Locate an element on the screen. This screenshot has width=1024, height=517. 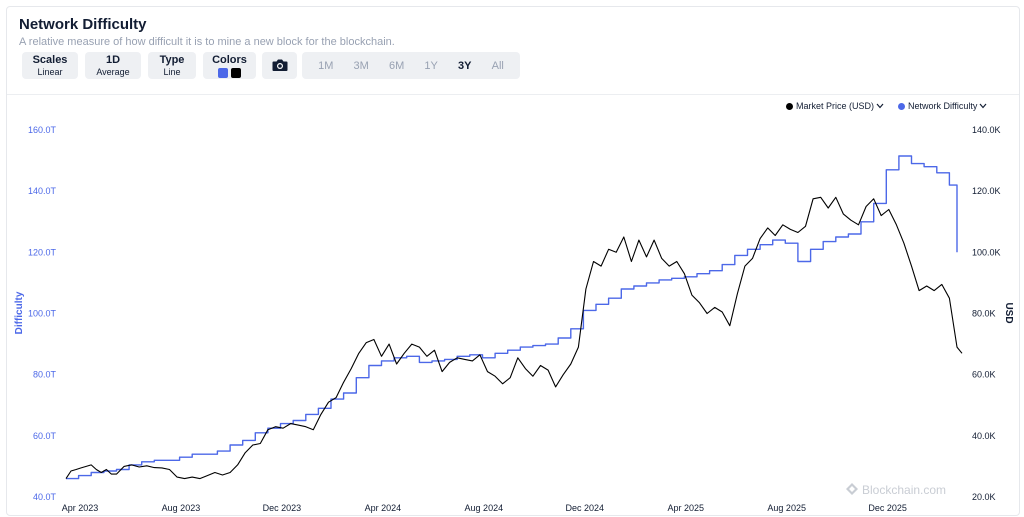
y-left-tick-label: 60.0T is located at coordinates (45, 436).